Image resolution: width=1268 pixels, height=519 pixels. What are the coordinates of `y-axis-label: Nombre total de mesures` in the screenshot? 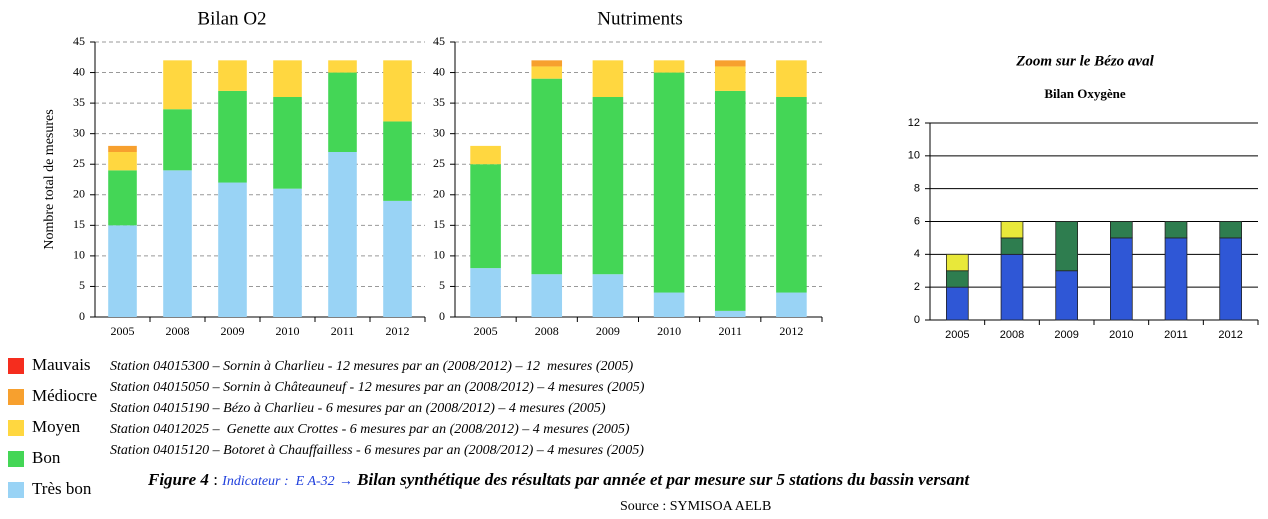 It's located at (49, 179).